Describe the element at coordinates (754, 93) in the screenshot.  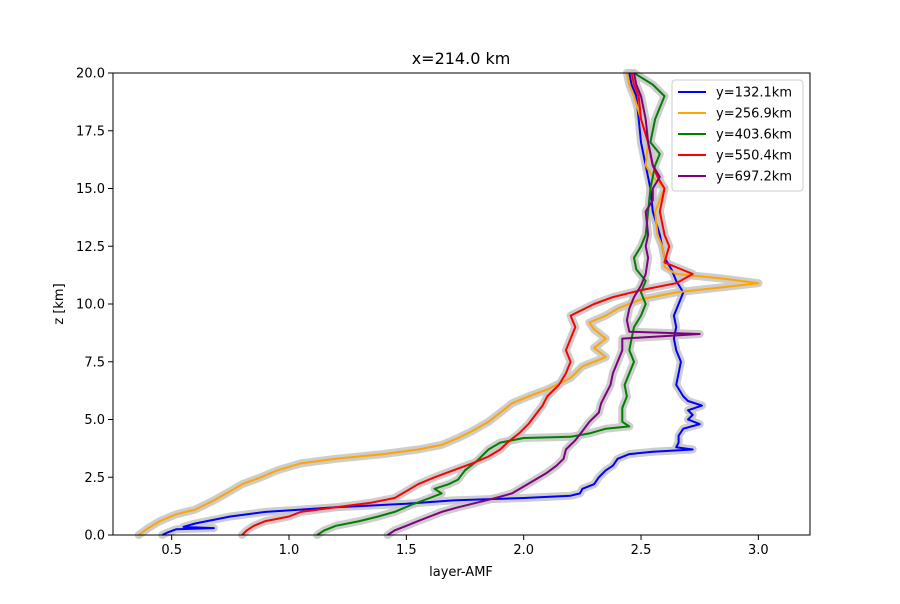
I see `legend-label: y=132.1km` at that location.